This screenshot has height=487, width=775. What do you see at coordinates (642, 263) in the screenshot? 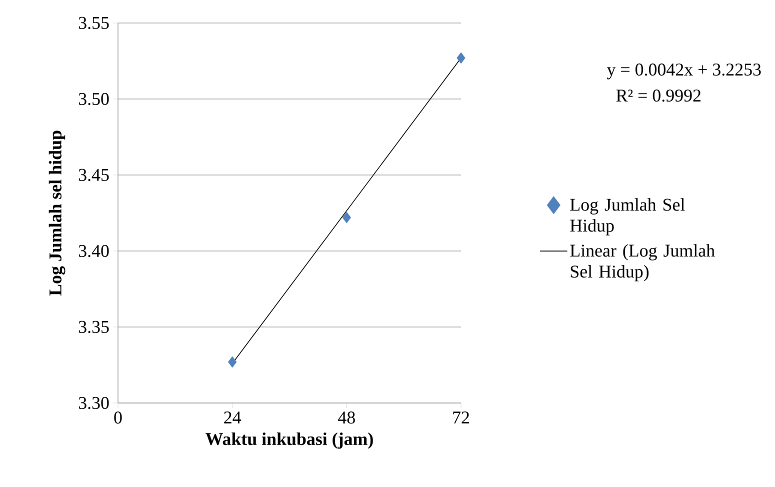
I see `legend-label: Linear (Log Jumlah Sel Hidup)` at bounding box center [642, 263].